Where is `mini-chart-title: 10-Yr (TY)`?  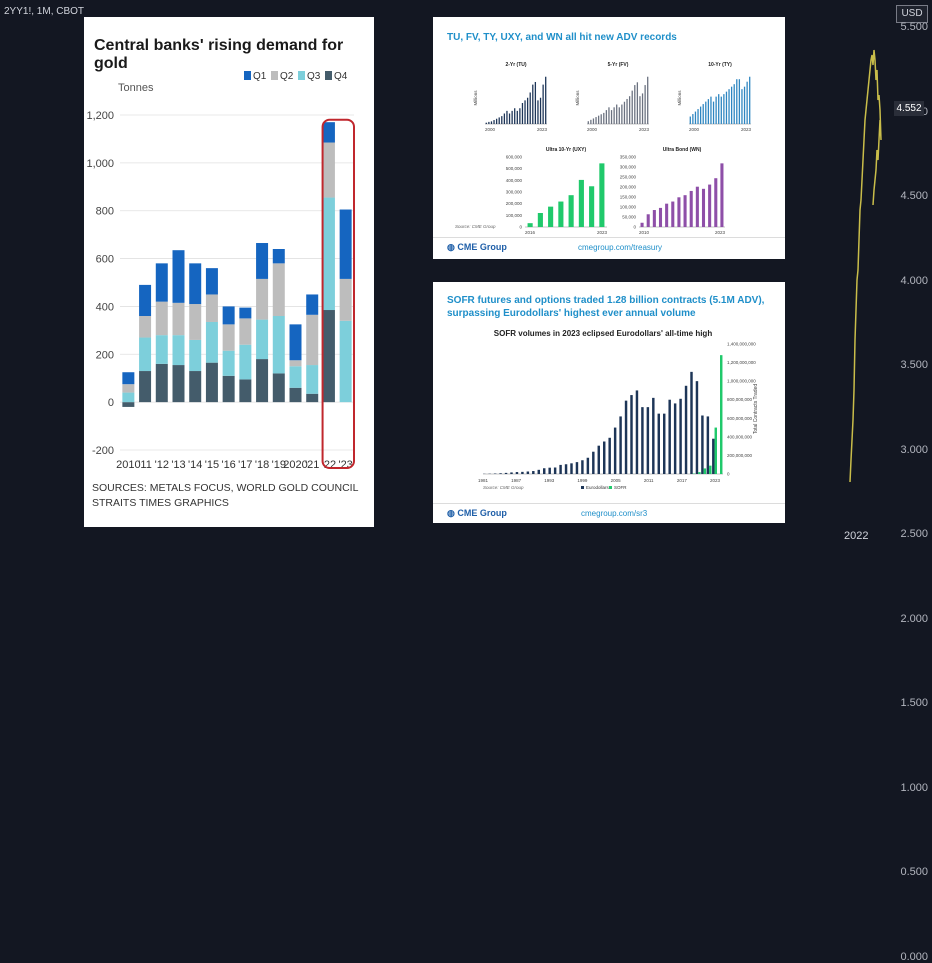 mini-chart-title: 10-Yr (TY) is located at coordinates (720, 65).